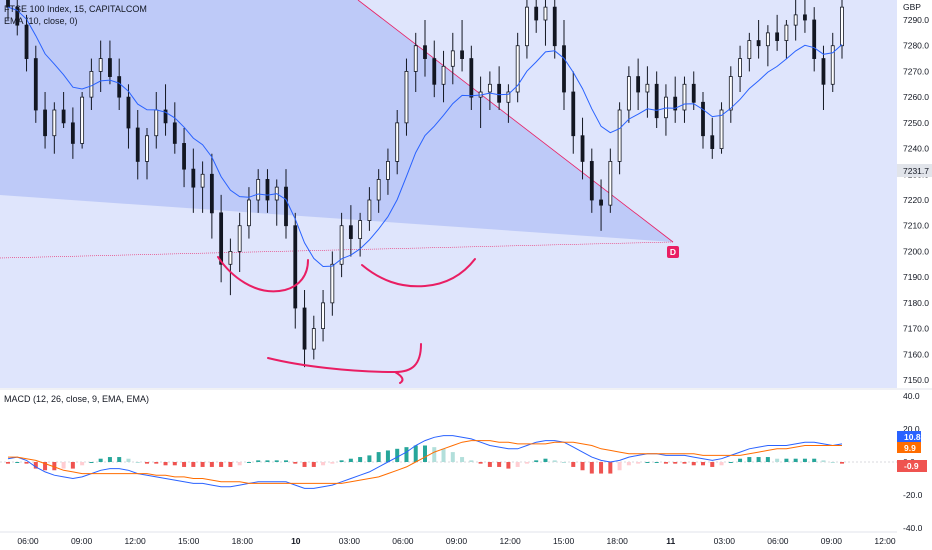 The height and width of the screenshot is (550, 932). Describe the element at coordinates (41, 21) in the screenshot. I see `ema-legend: EMA (10, close, 0)` at that location.